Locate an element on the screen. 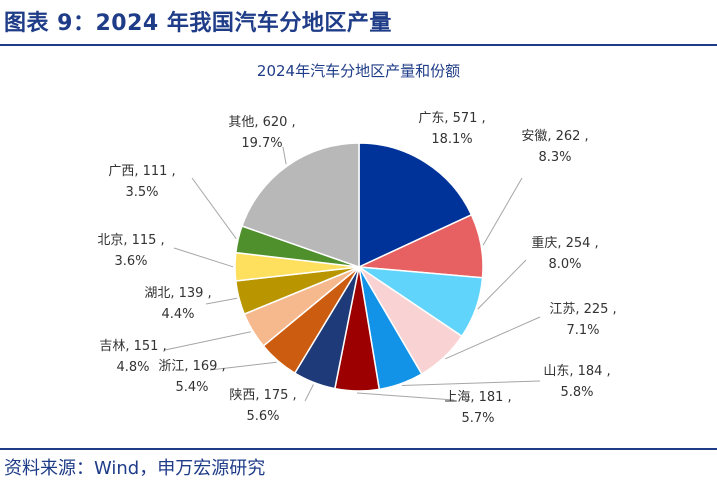 This screenshot has height=493, width=717. data-label-name-value: 湖北, 139 , is located at coordinates (177, 293).